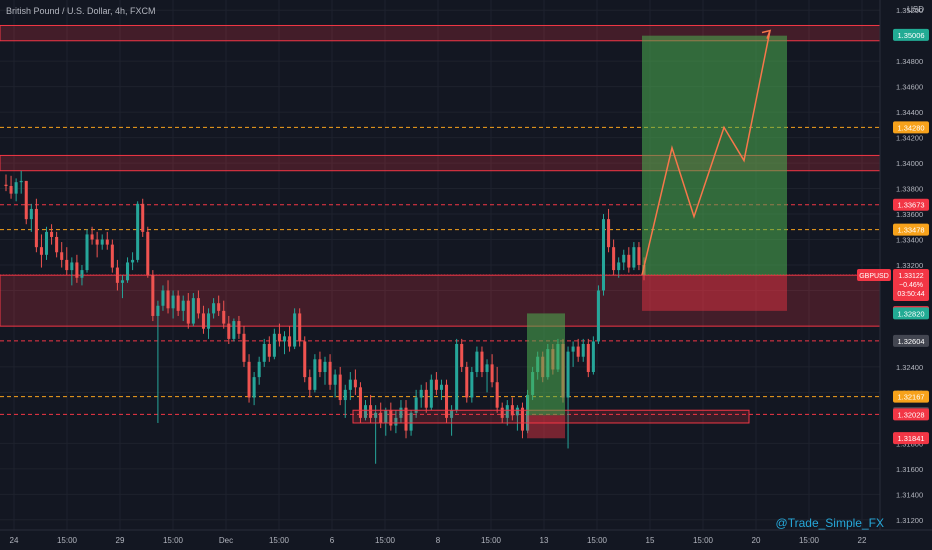 The image size is (932, 550). Describe the element at coordinates (909, 469) in the screenshot. I see `y-tick-label: 1.31600` at that location.